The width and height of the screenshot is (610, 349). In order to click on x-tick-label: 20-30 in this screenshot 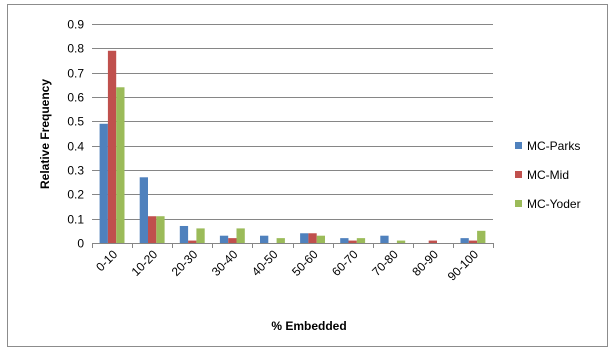, I will do `click(185, 263)`.